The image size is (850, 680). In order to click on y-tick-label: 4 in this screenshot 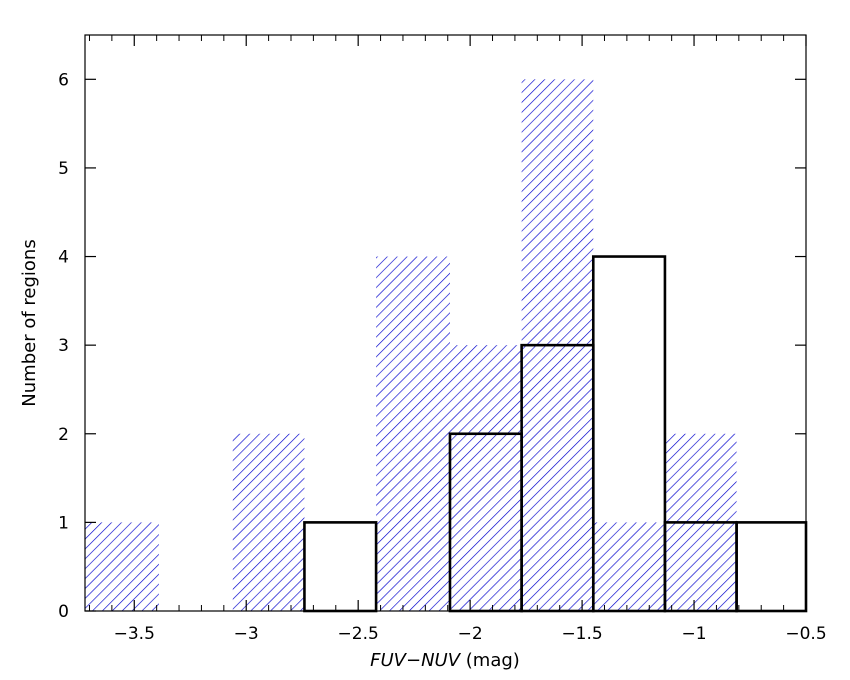, I will do `click(63, 258)`.